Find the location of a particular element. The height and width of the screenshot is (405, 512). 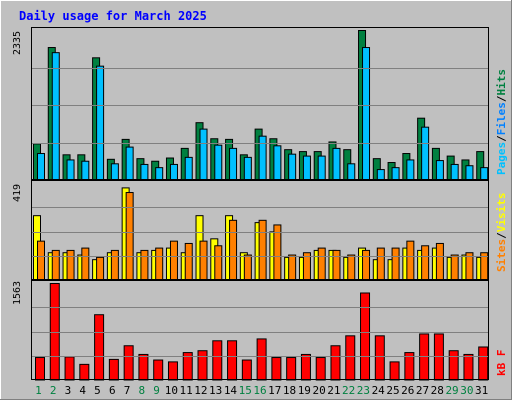

day-label-1: 1 is located at coordinates (38, 390).